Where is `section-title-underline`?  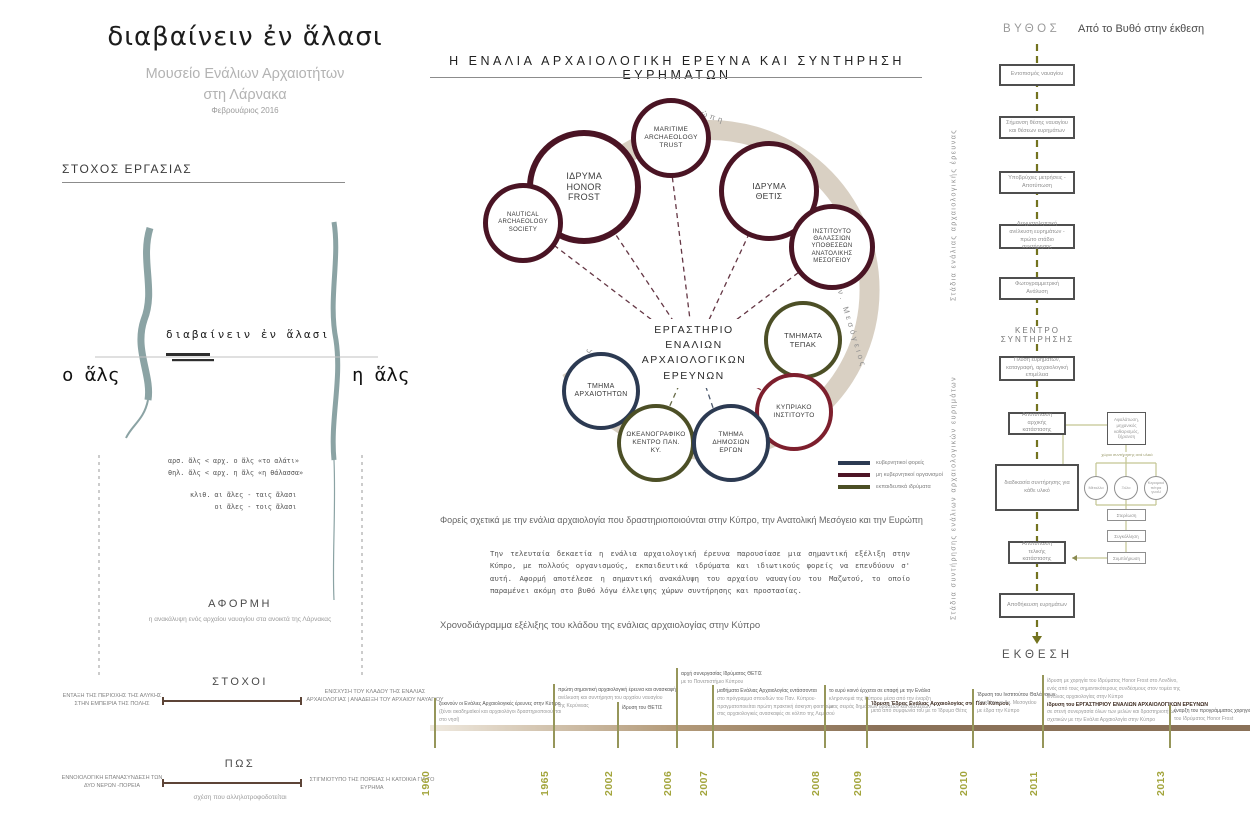
section-title-underline is located at coordinates (203, 182).